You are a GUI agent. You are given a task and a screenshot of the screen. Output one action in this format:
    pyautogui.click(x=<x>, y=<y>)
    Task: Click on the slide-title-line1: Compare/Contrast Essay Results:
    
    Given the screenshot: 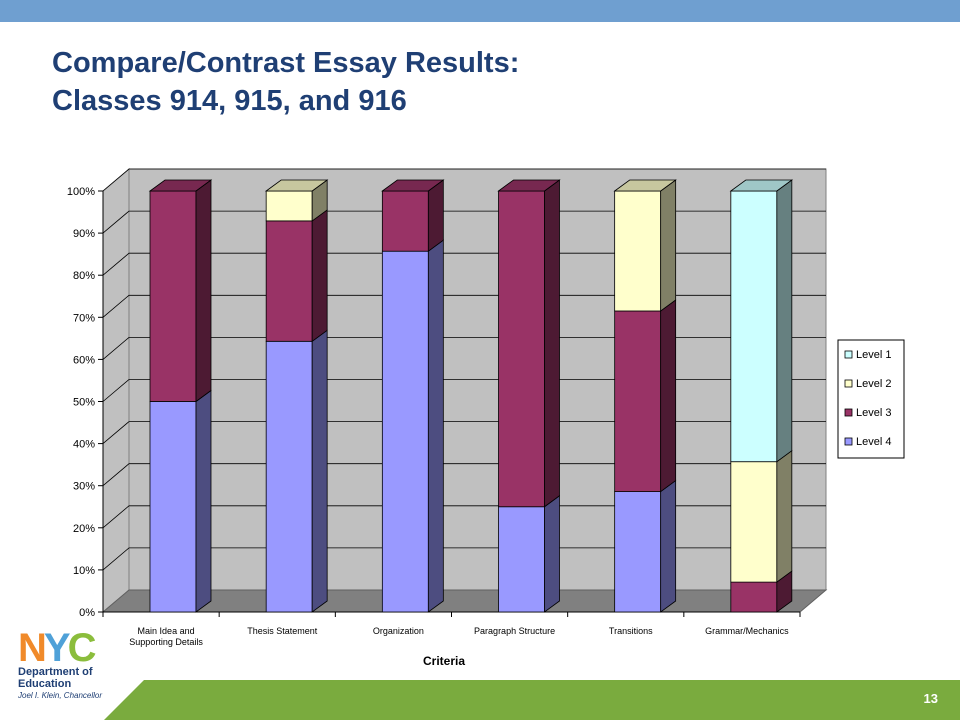 What is the action you would take?
    pyautogui.click(x=286, y=63)
    